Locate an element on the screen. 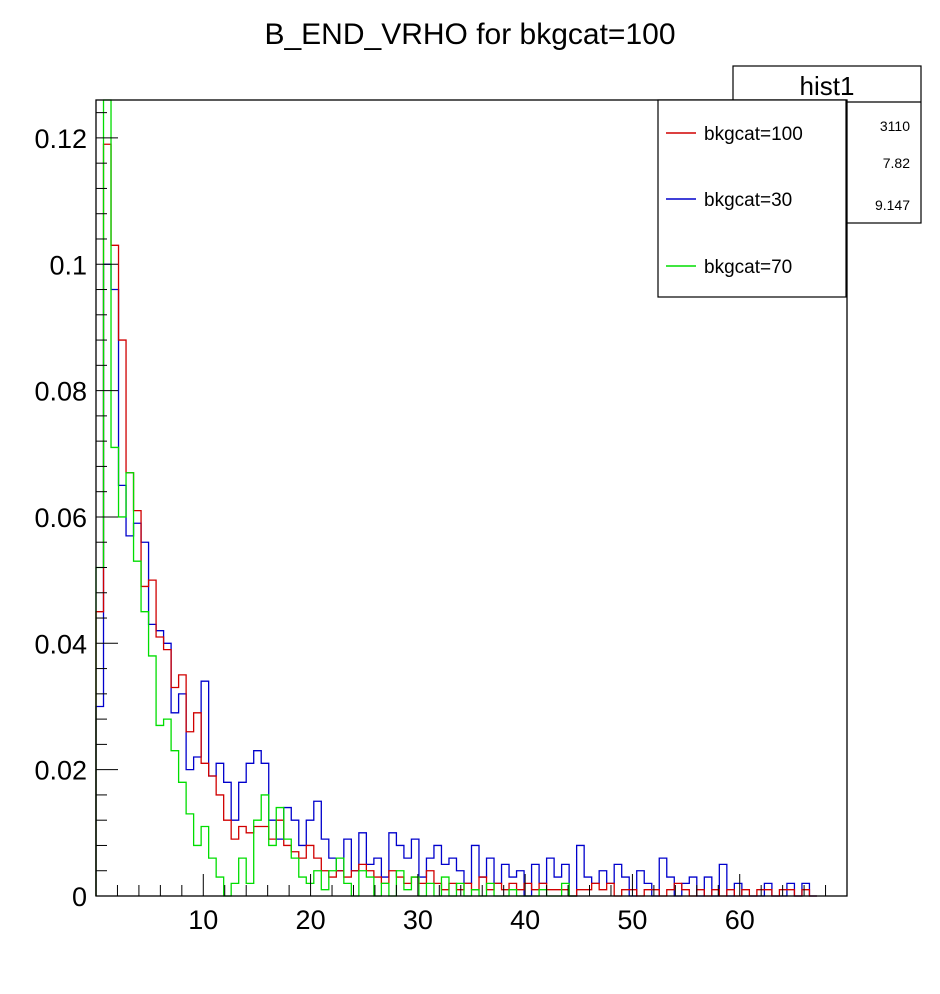  x-tick-label: 50 is located at coordinates (632, 920).